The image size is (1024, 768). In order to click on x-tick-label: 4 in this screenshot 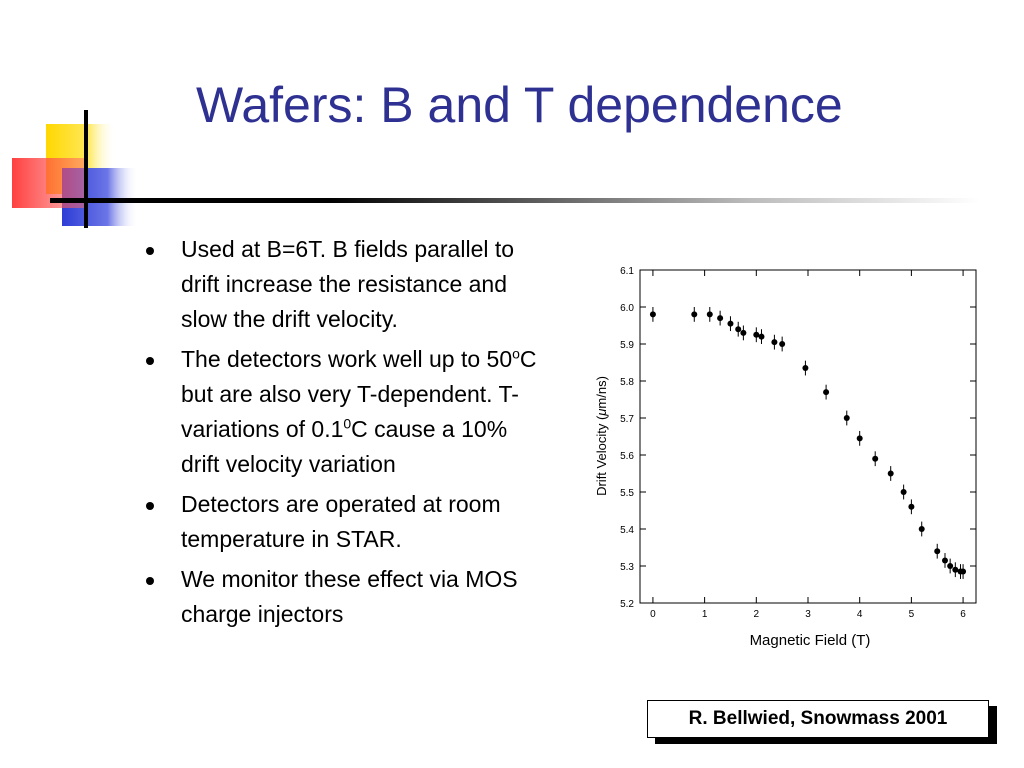, I will do `click(860, 614)`.